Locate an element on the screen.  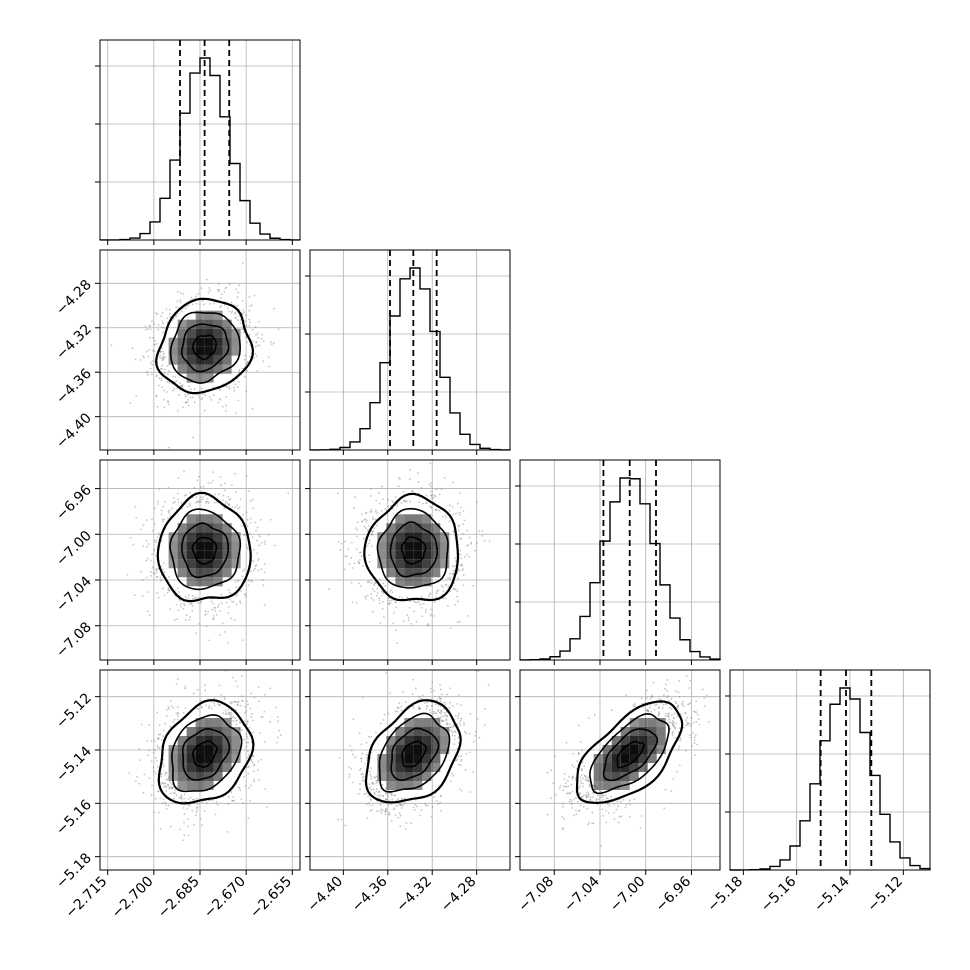
y-tick-label-1-1: −4.36 is located at coordinates (74, 387).